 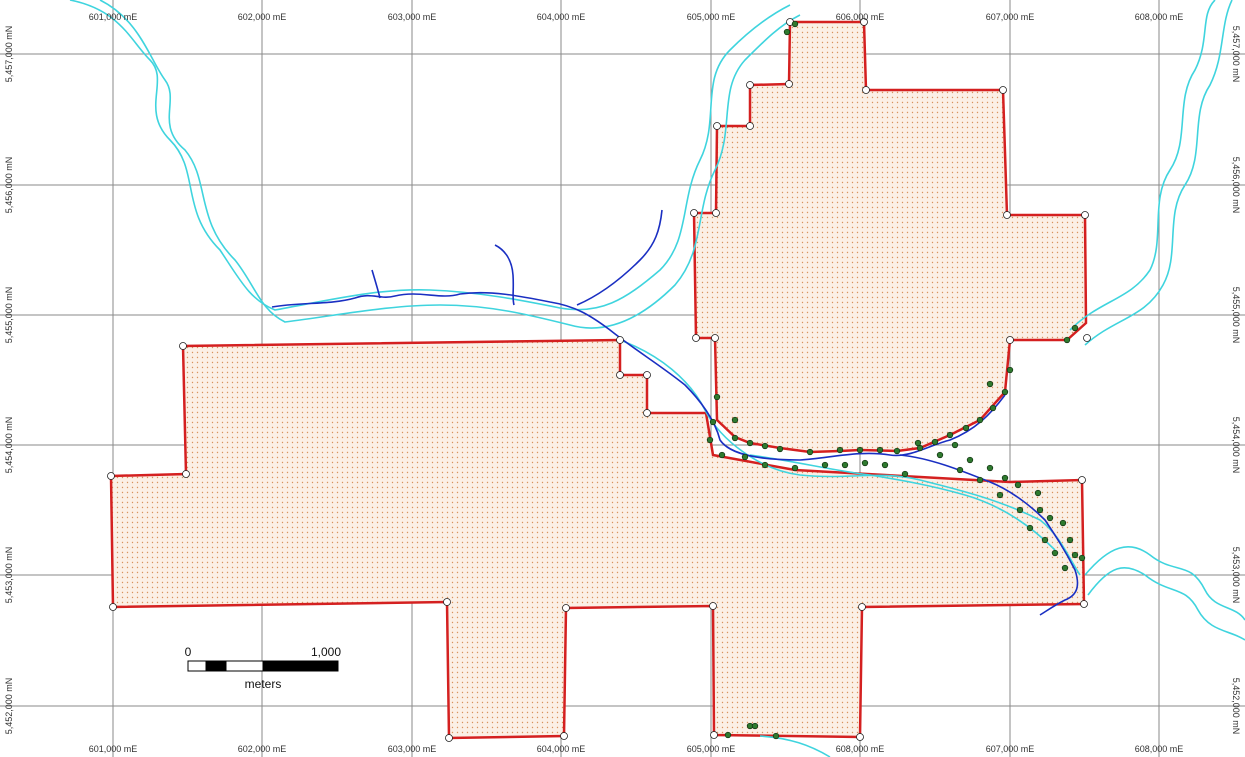 What do you see at coordinates (9, 445) in the screenshot?
I see `y-tick-label-left: 5,454,000 mN` at bounding box center [9, 445].